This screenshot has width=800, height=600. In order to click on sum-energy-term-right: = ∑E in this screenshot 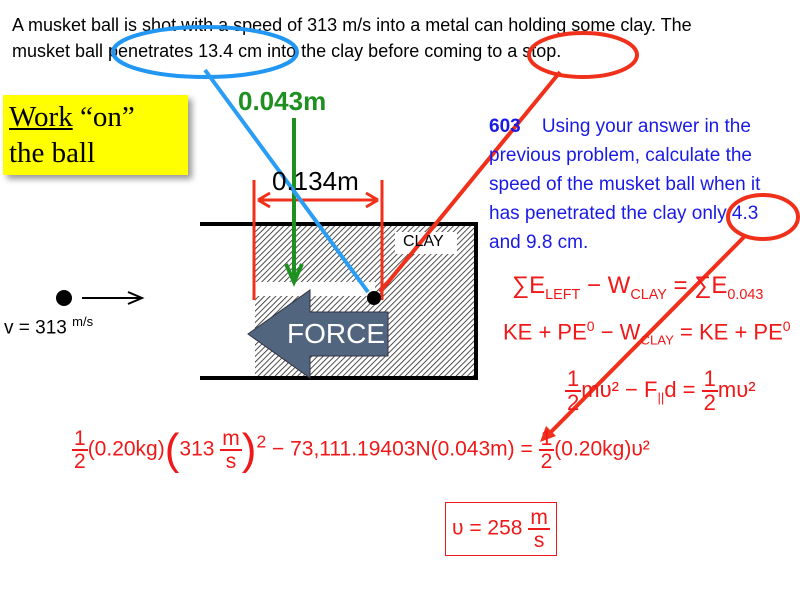, I will do `click(697, 285)`.